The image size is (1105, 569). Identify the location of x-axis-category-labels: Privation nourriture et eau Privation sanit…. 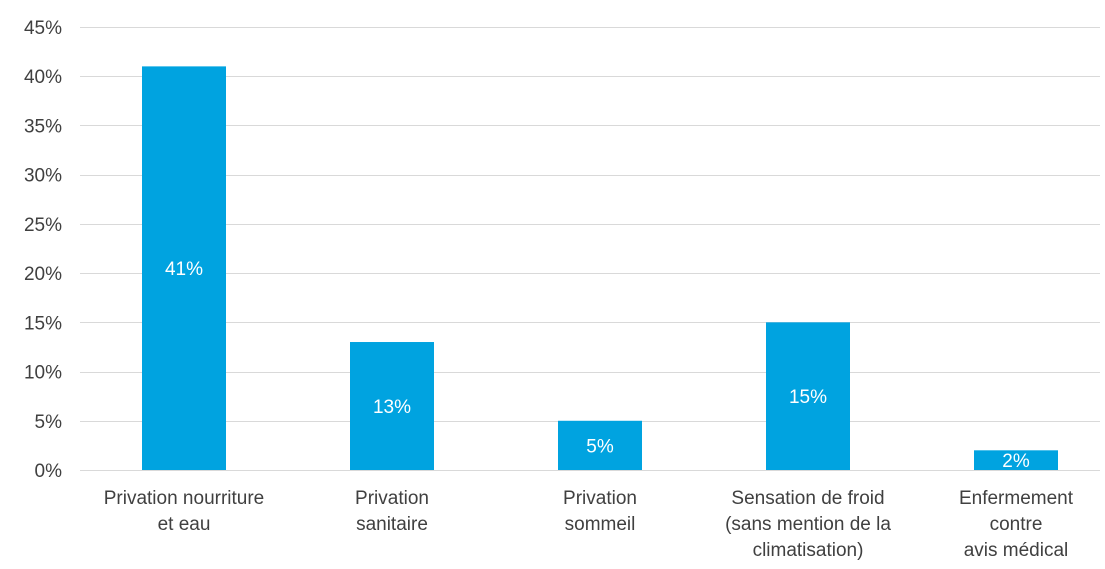
(589, 524).